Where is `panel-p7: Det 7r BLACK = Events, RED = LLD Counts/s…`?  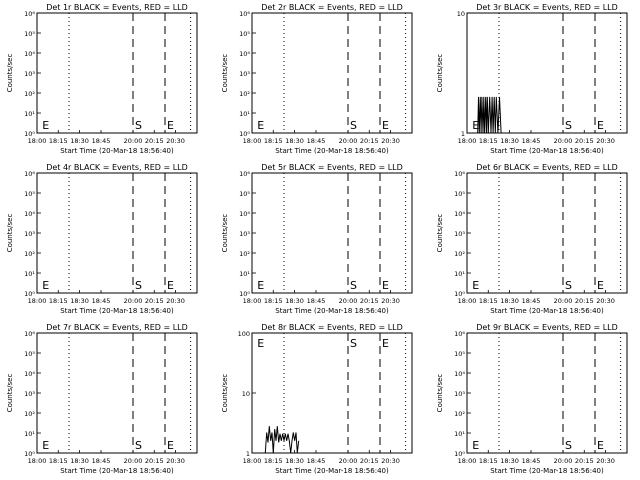
panel-p7: Det 7r BLACK = Events, RED = LLD Counts/s… is located at coordinates (102, 399).